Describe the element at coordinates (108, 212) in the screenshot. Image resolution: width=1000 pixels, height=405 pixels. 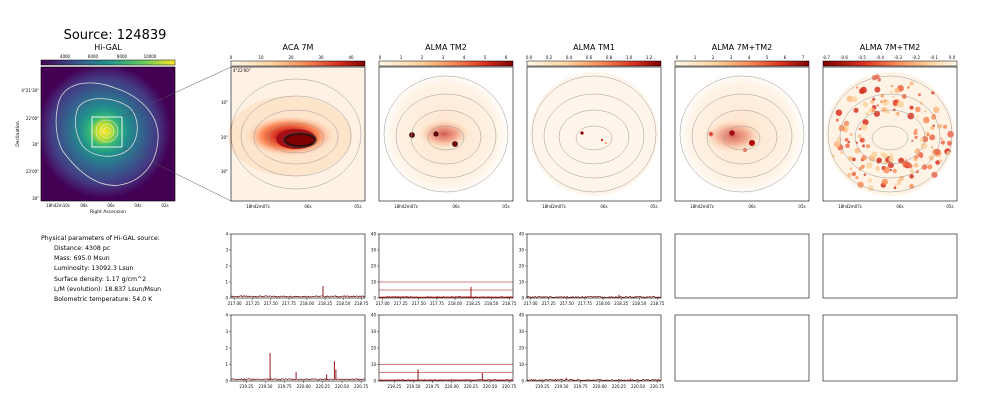
I see `higal-xlabel: Right Ascension` at that location.